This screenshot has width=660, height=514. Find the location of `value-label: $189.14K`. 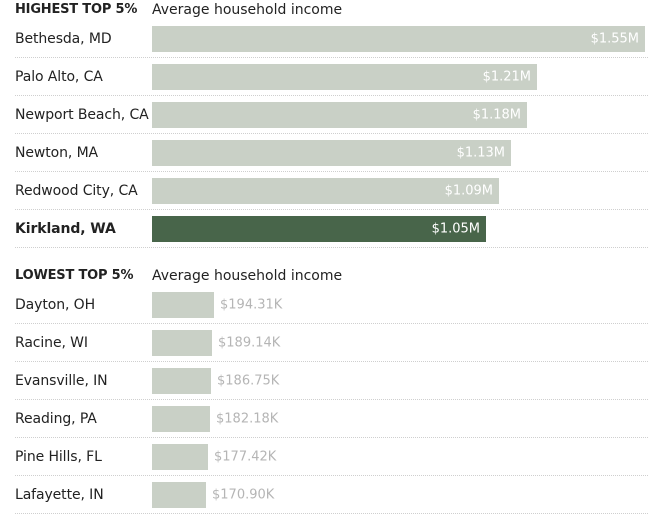

value-label: $189.14K is located at coordinates (249, 343).